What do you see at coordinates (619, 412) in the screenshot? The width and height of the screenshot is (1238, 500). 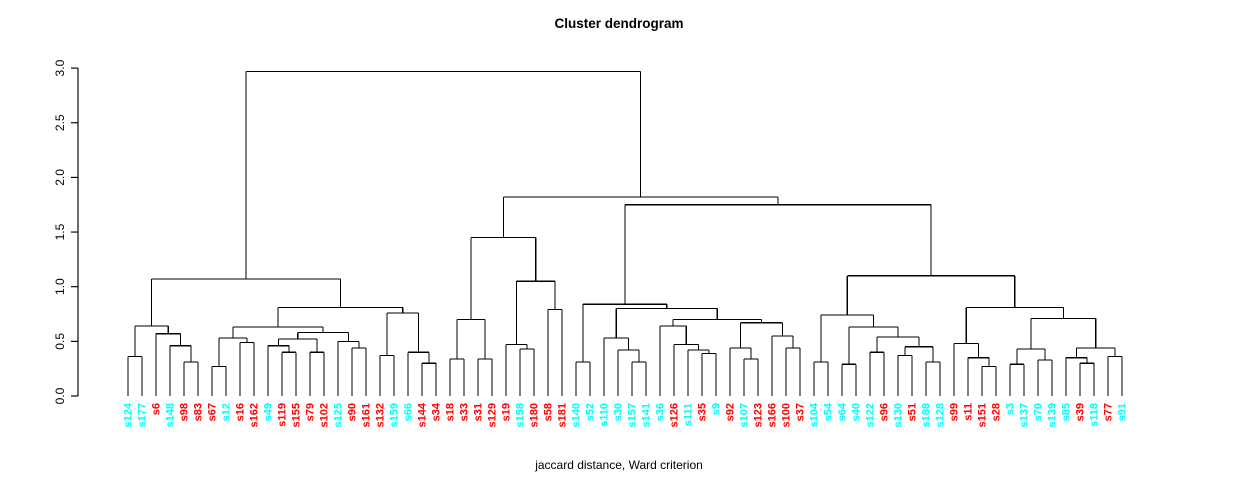 I see `leaf-label: s30` at bounding box center [619, 412].